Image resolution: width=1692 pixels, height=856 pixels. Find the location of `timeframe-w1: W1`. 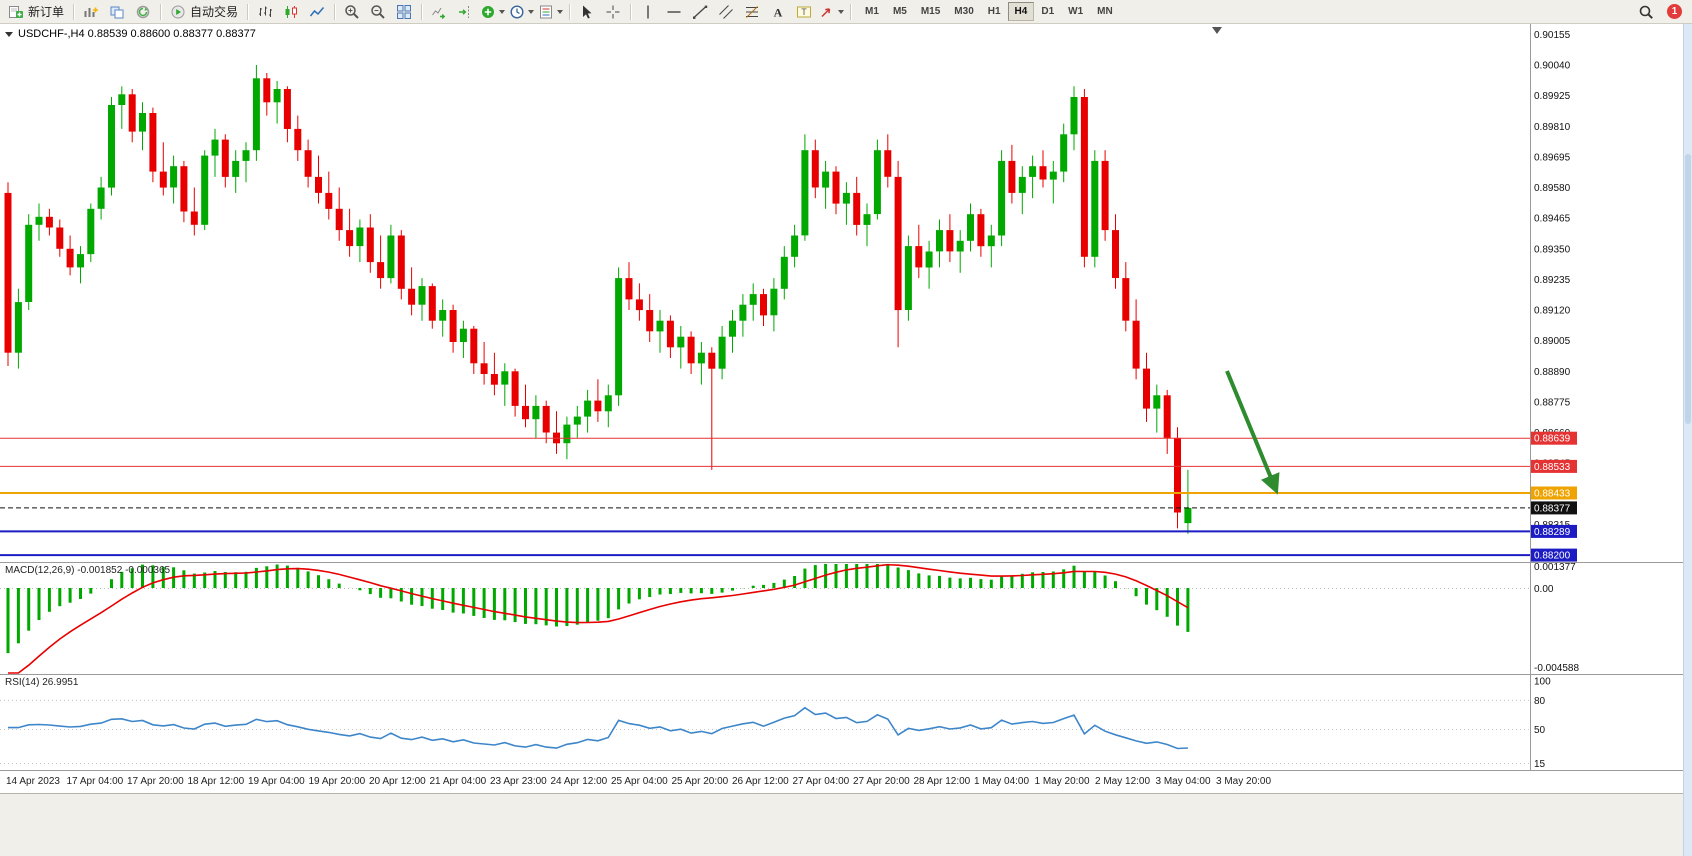

timeframe-w1: W1 is located at coordinates (1076, 11).